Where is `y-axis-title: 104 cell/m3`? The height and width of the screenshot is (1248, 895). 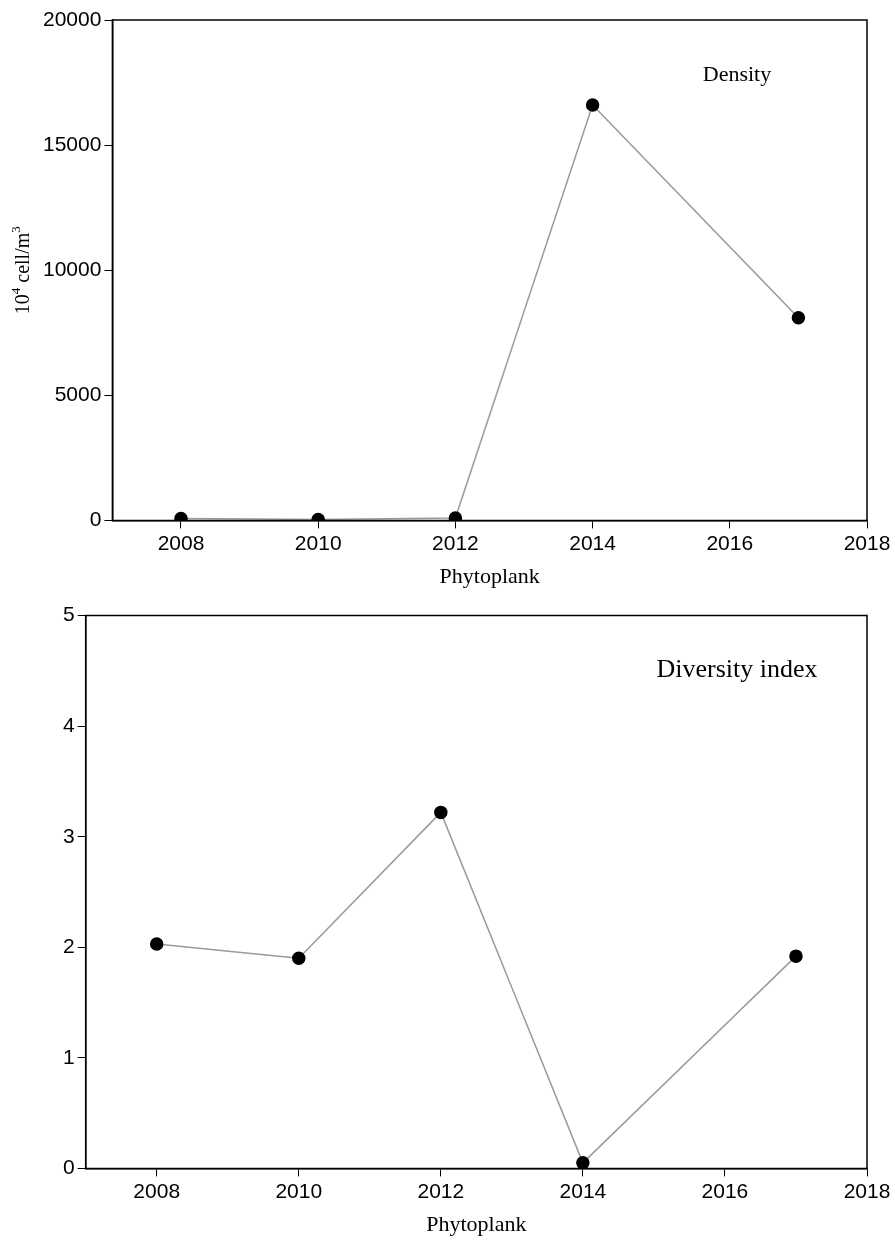
y-axis-title: 104 cell/m3 is located at coordinates (21, 270).